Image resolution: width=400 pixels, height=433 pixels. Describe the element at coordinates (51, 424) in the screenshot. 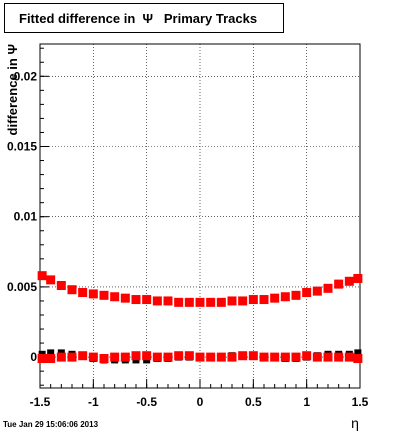

I see `timestamp-footer: Tue Jan 29 15:06:06 2013` at that location.